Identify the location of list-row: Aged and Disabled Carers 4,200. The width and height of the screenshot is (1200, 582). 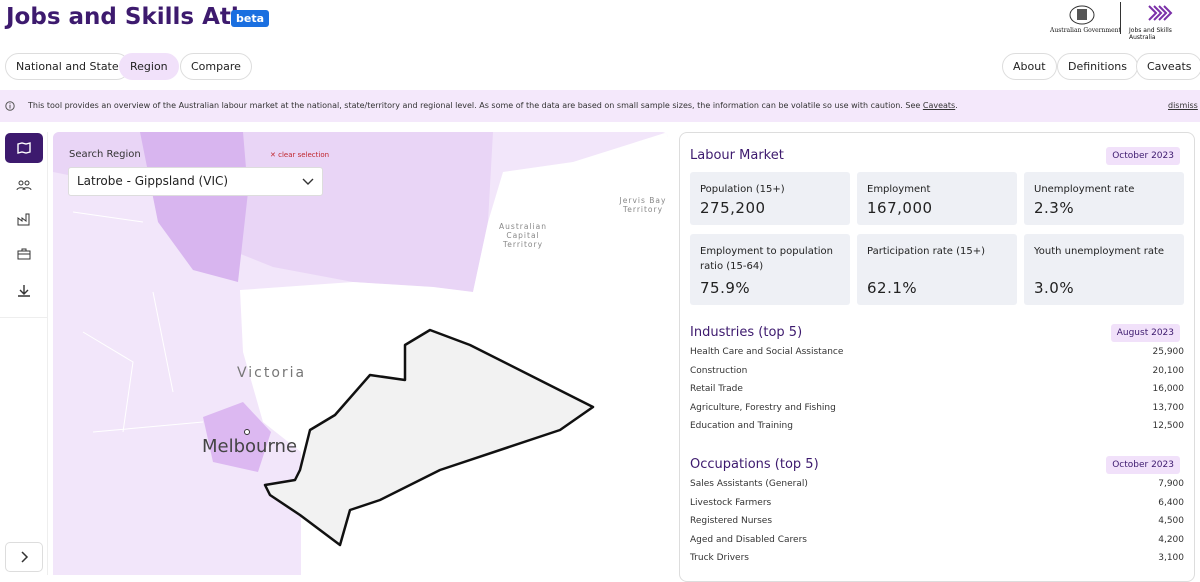
(937, 540).